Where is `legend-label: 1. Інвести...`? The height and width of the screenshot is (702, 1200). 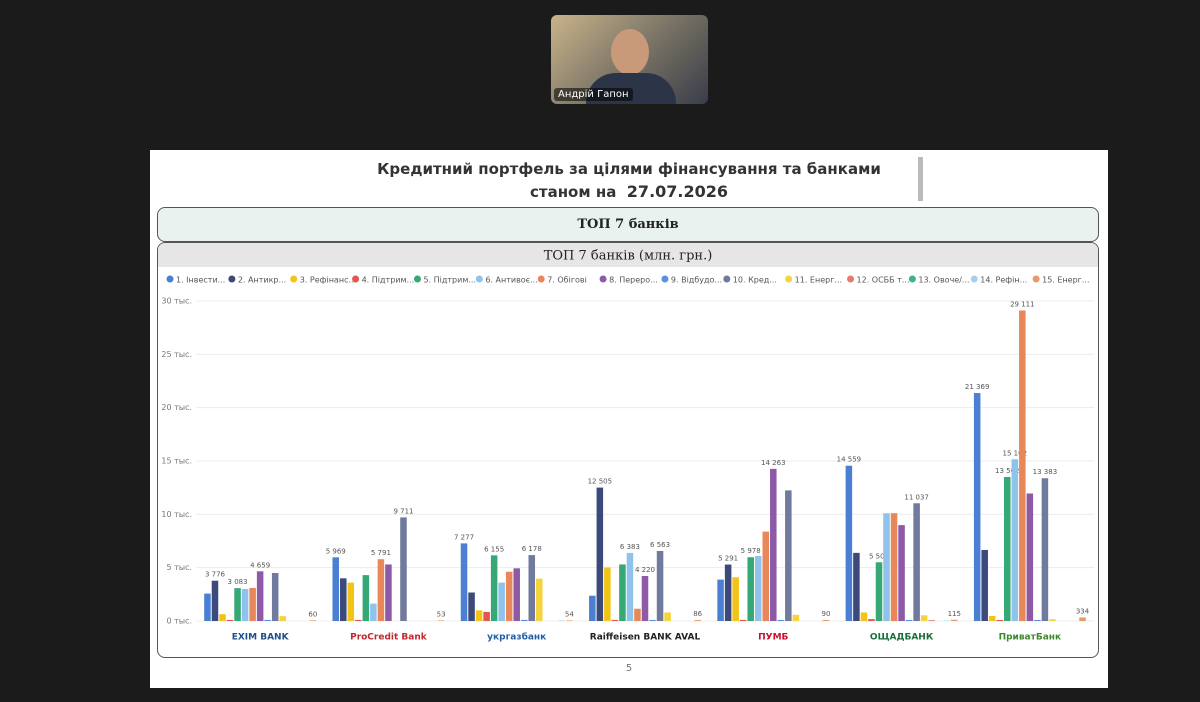 legend-label: 1. Інвести... is located at coordinates (200, 280).